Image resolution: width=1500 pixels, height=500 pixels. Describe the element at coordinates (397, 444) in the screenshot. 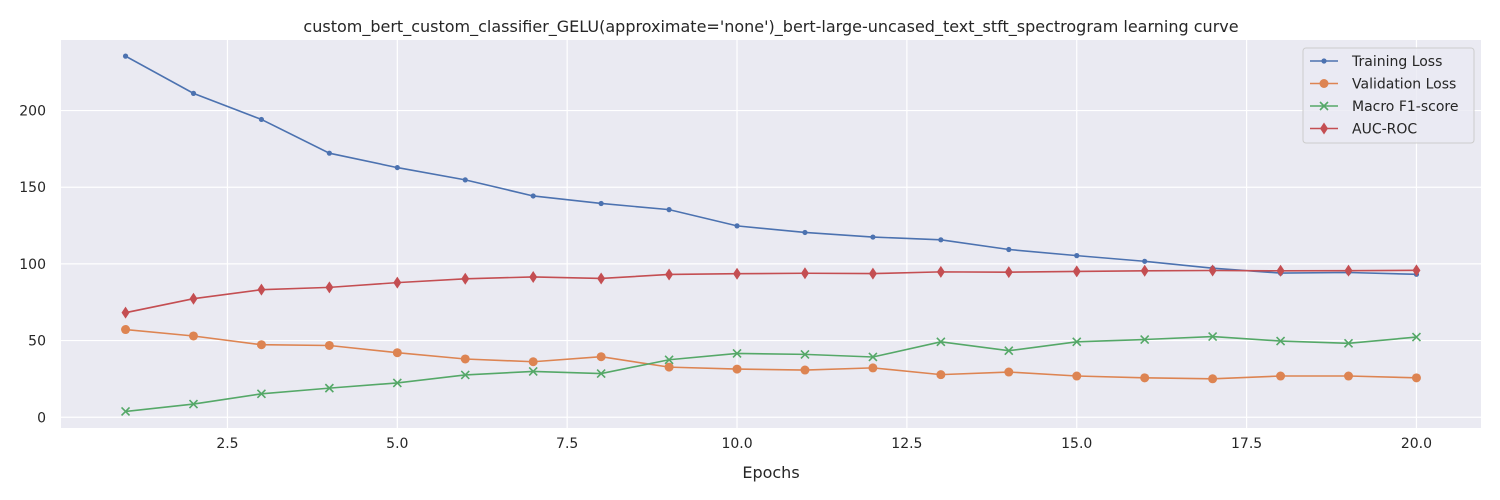

I see `x-tick-label: 5.0` at that location.